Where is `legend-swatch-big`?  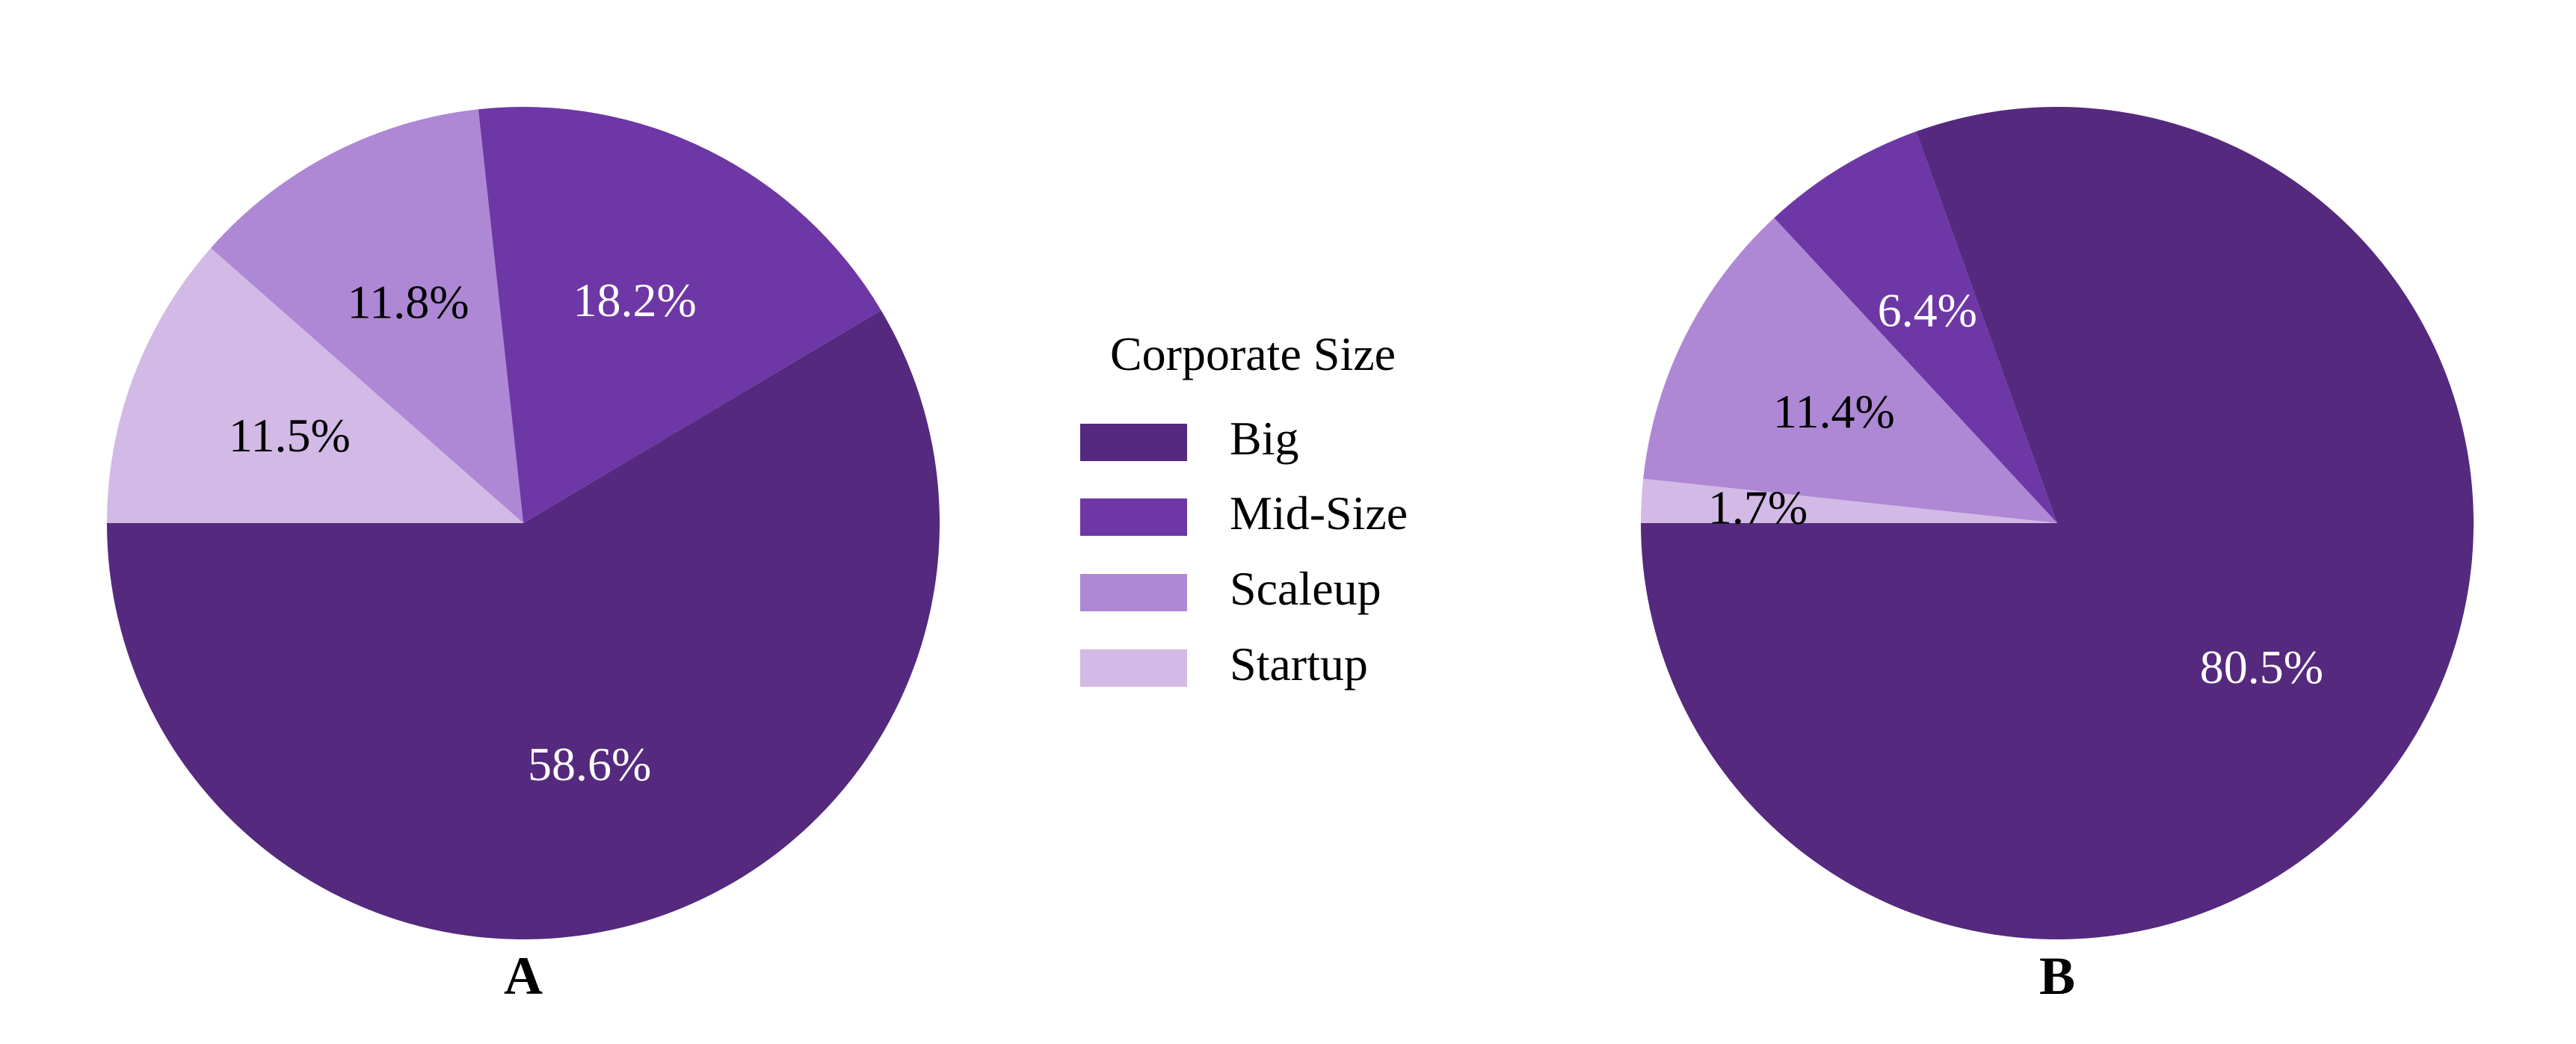
legend-swatch-big is located at coordinates (1133, 442).